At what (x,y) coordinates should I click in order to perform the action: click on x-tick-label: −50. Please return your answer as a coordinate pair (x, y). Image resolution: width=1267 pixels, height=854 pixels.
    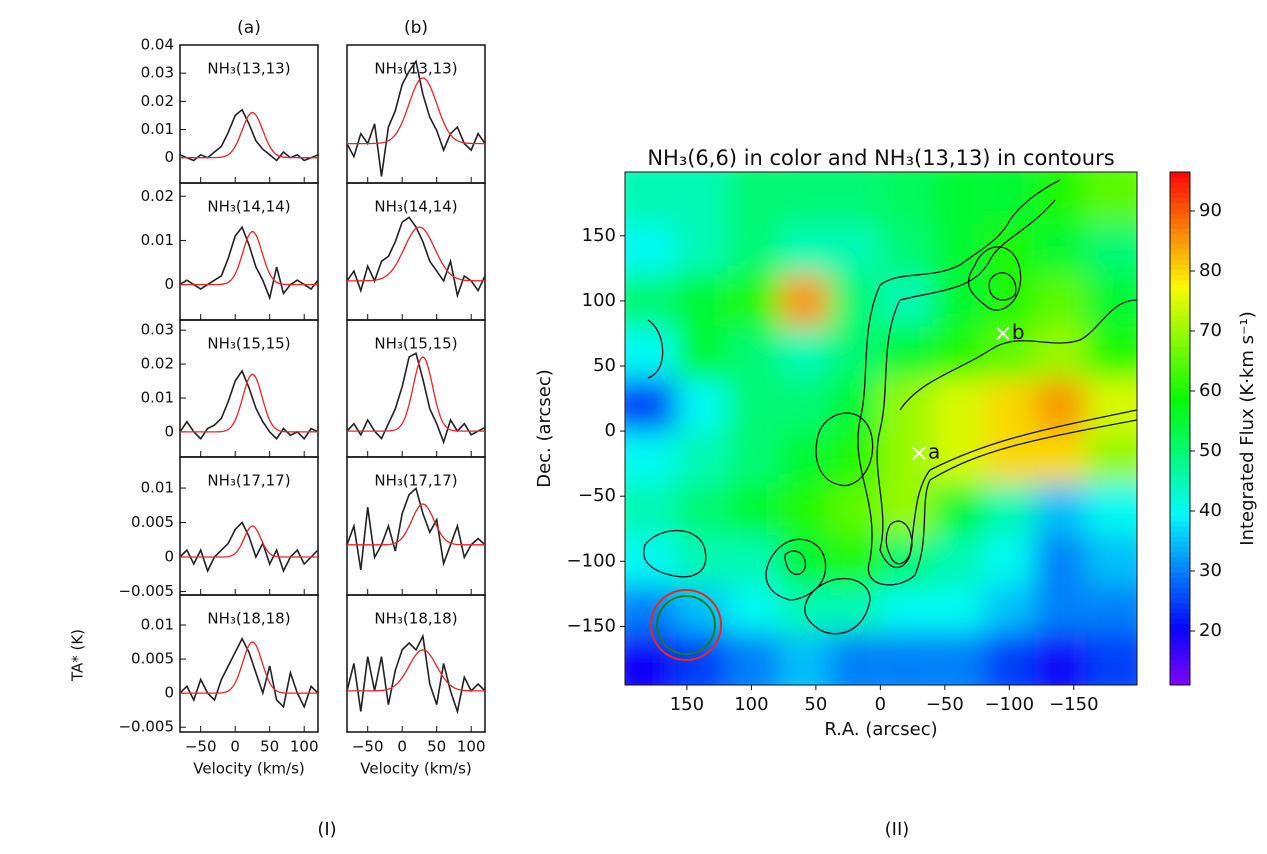
    Looking at the image, I should click on (201, 747).